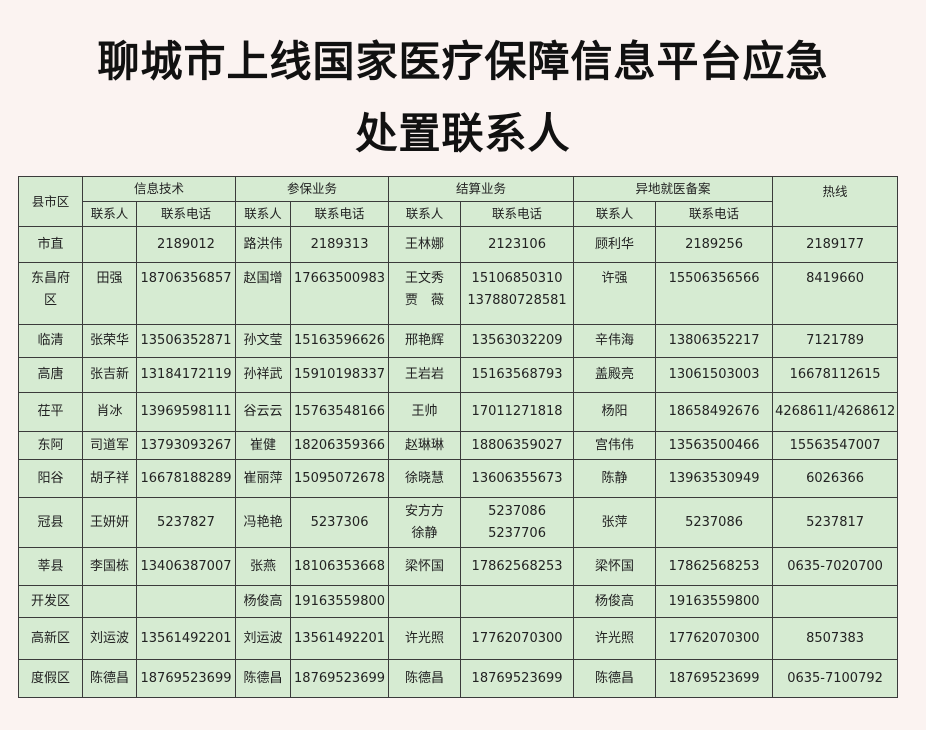  What do you see at coordinates (463, 61) in the screenshot?
I see `page-title: 聊城市上线国家医疗保障信息平台应急` at bounding box center [463, 61].